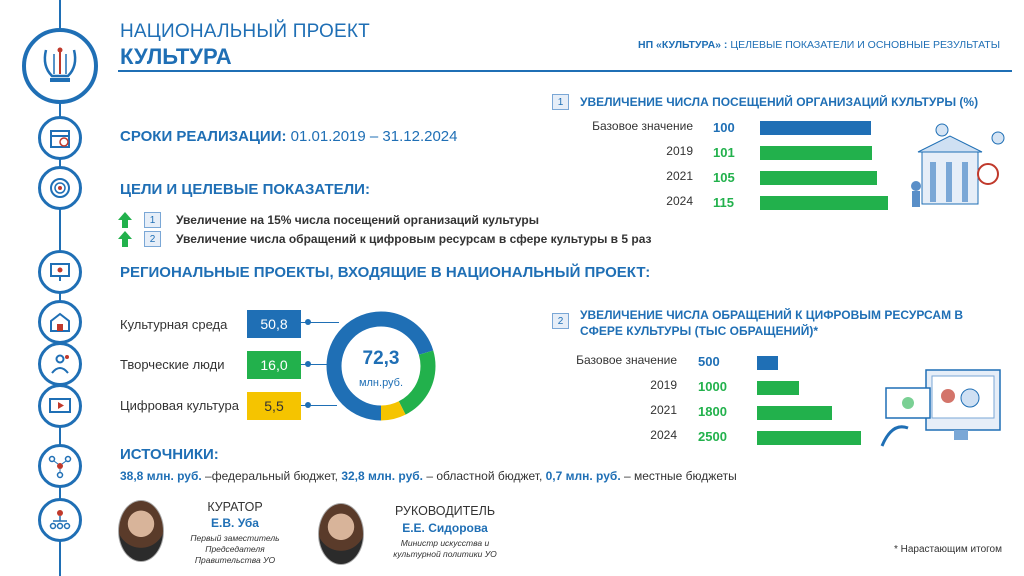 The height and width of the screenshot is (576, 1024). What do you see at coordinates (381, 358) in the screenshot?
I see `donut-total: 72,3` at bounding box center [381, 358].